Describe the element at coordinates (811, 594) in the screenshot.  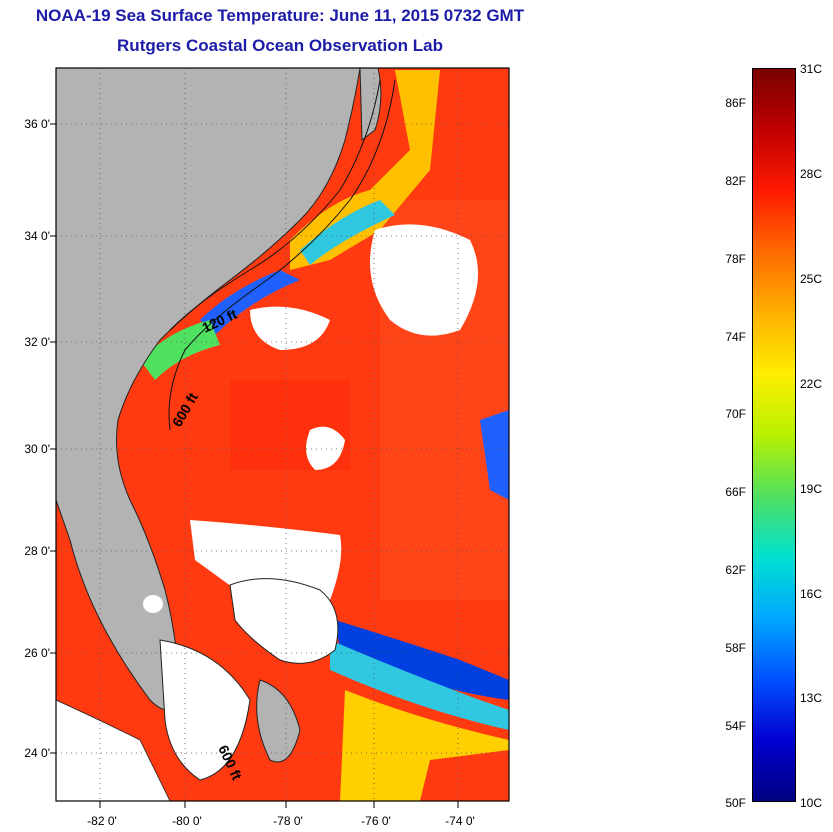
I see `colorbar-c-16: 16C` at that location.